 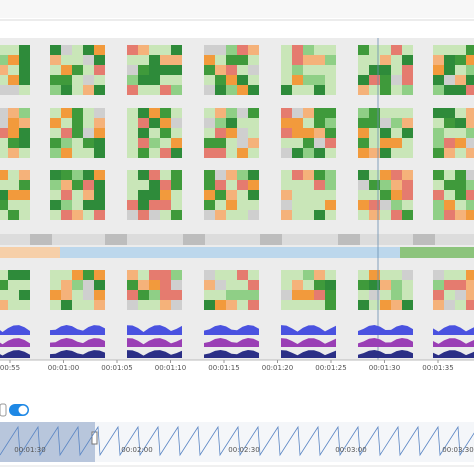 I want to click on overview-signal, so click(x=237, y=441).